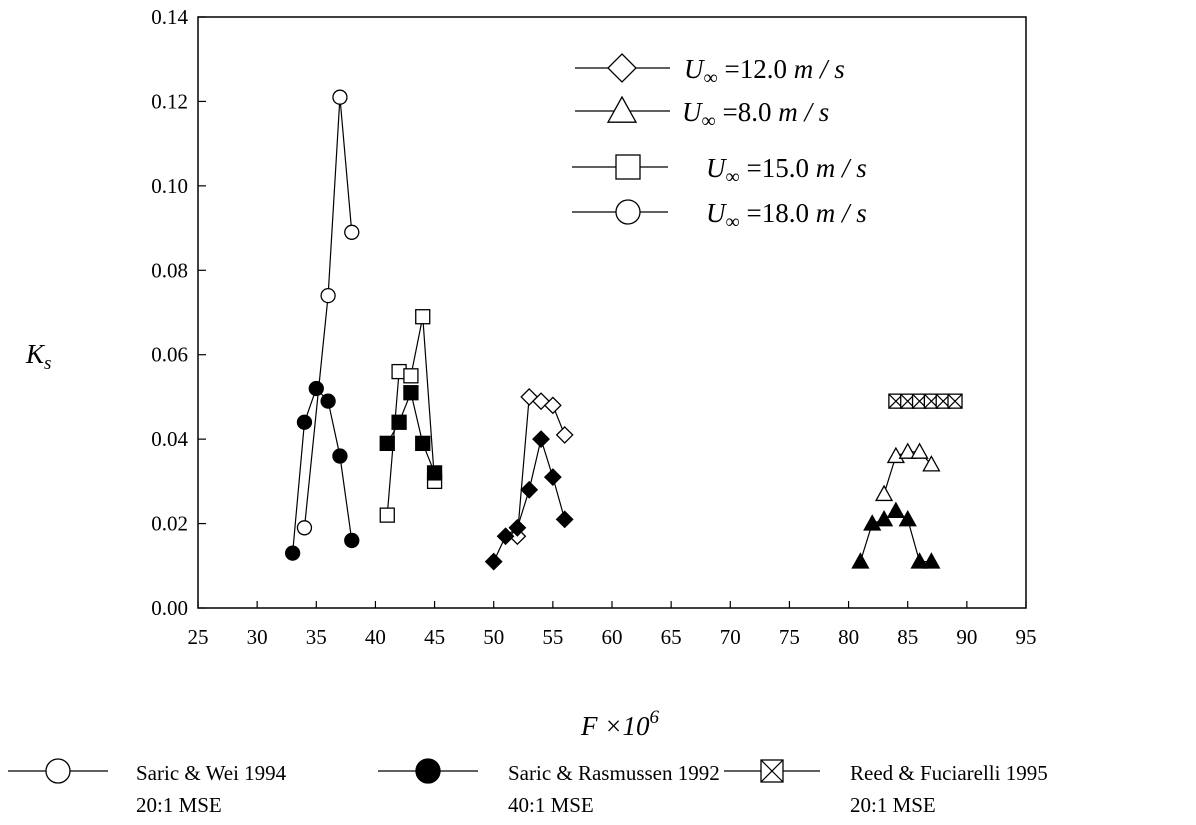 The width and height of the screenshot is (1196, 825). What do you see at coordinates (375, 637) in the screenshot?
I see `x-tick-label: 40` at bounding box center [375, 637].